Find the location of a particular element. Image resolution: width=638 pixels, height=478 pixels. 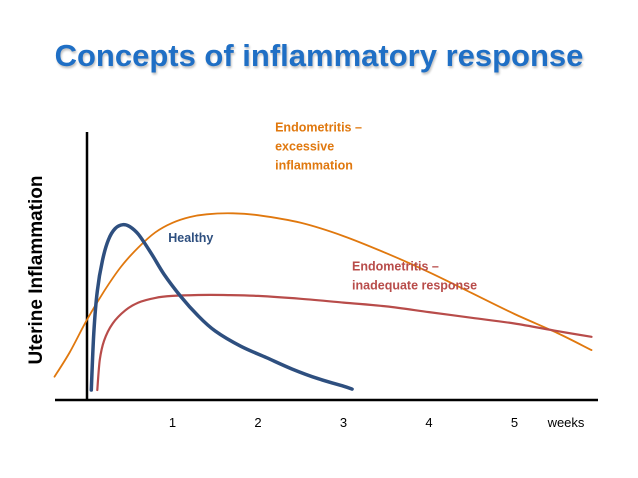

annotation-excessive: Endometritis – excessive inflammation is located at coordinates (318, 147).